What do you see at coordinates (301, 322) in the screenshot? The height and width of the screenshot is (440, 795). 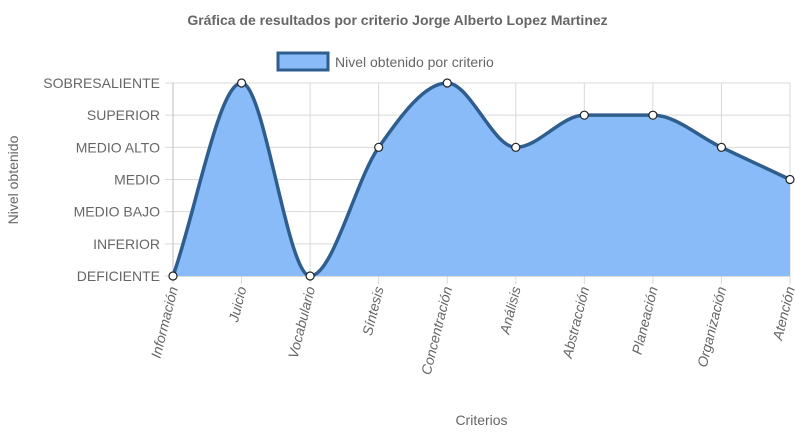 I see `x-tick-label: Vocabulario` at bounding box center [301, 322].